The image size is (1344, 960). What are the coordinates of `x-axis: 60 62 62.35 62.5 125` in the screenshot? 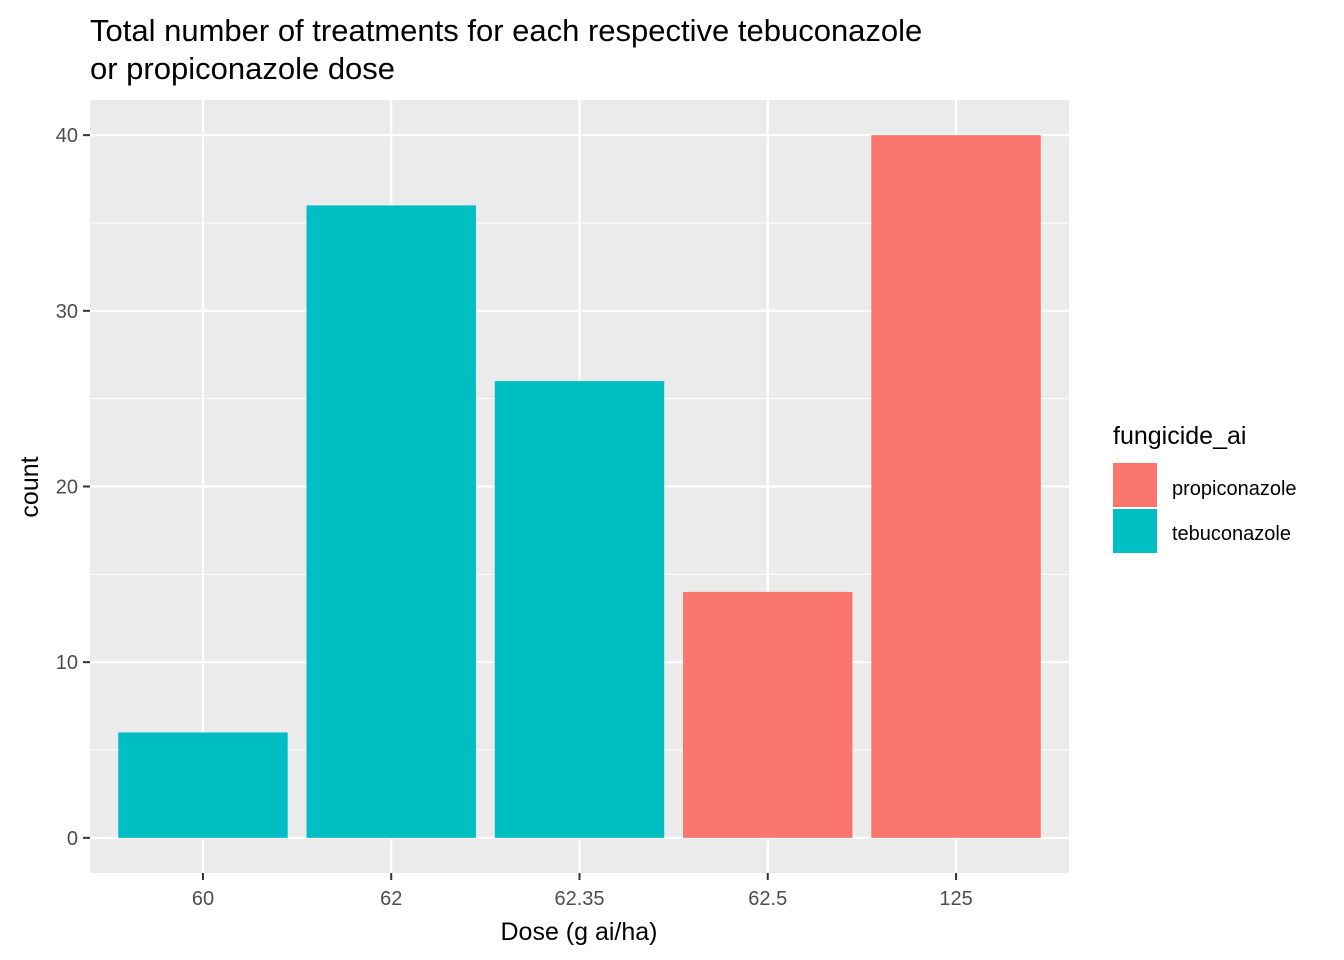 It's located at (582, 891).